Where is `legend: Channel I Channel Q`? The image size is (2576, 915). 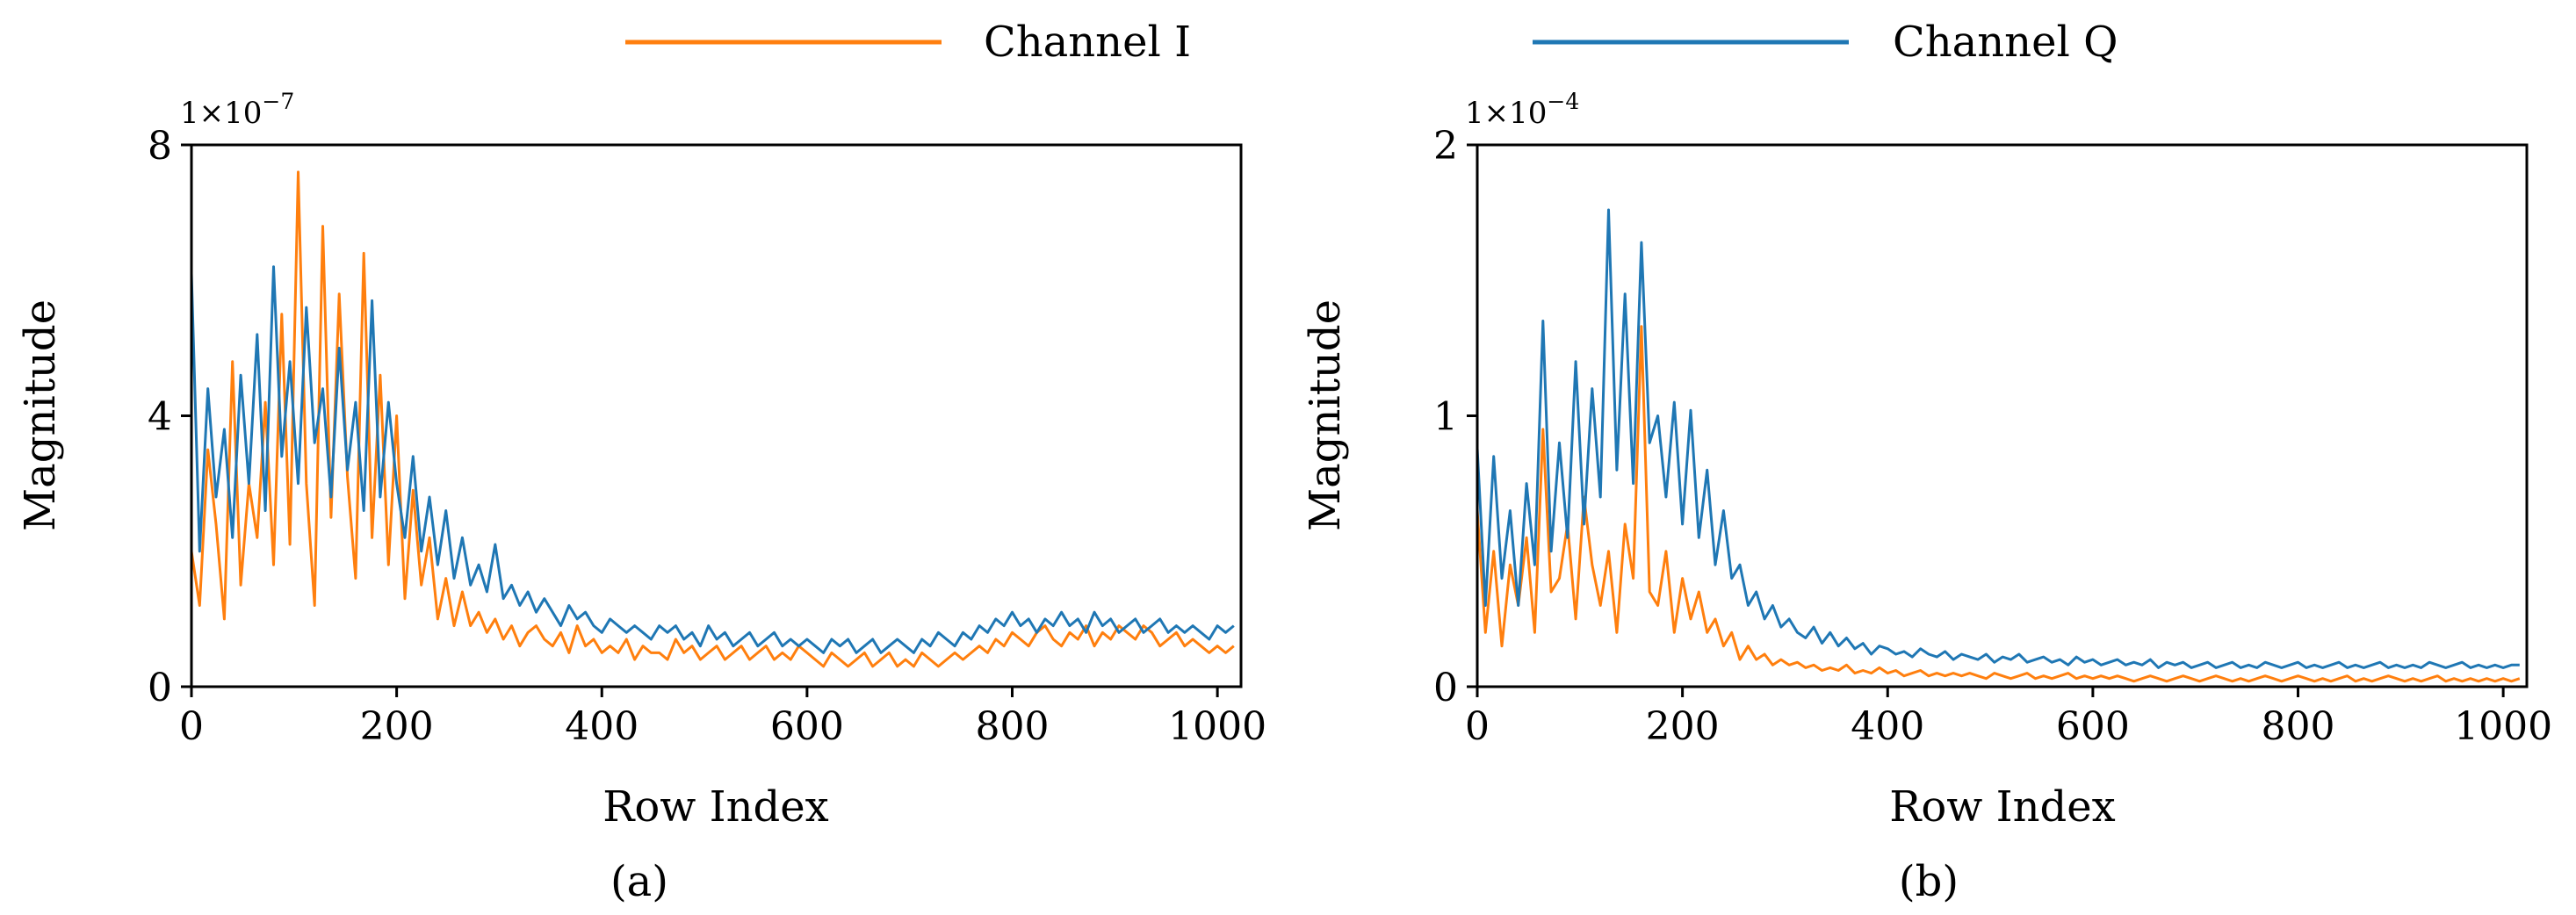
legend: Channel I Channel Q is located at coordinates (1371, 42).